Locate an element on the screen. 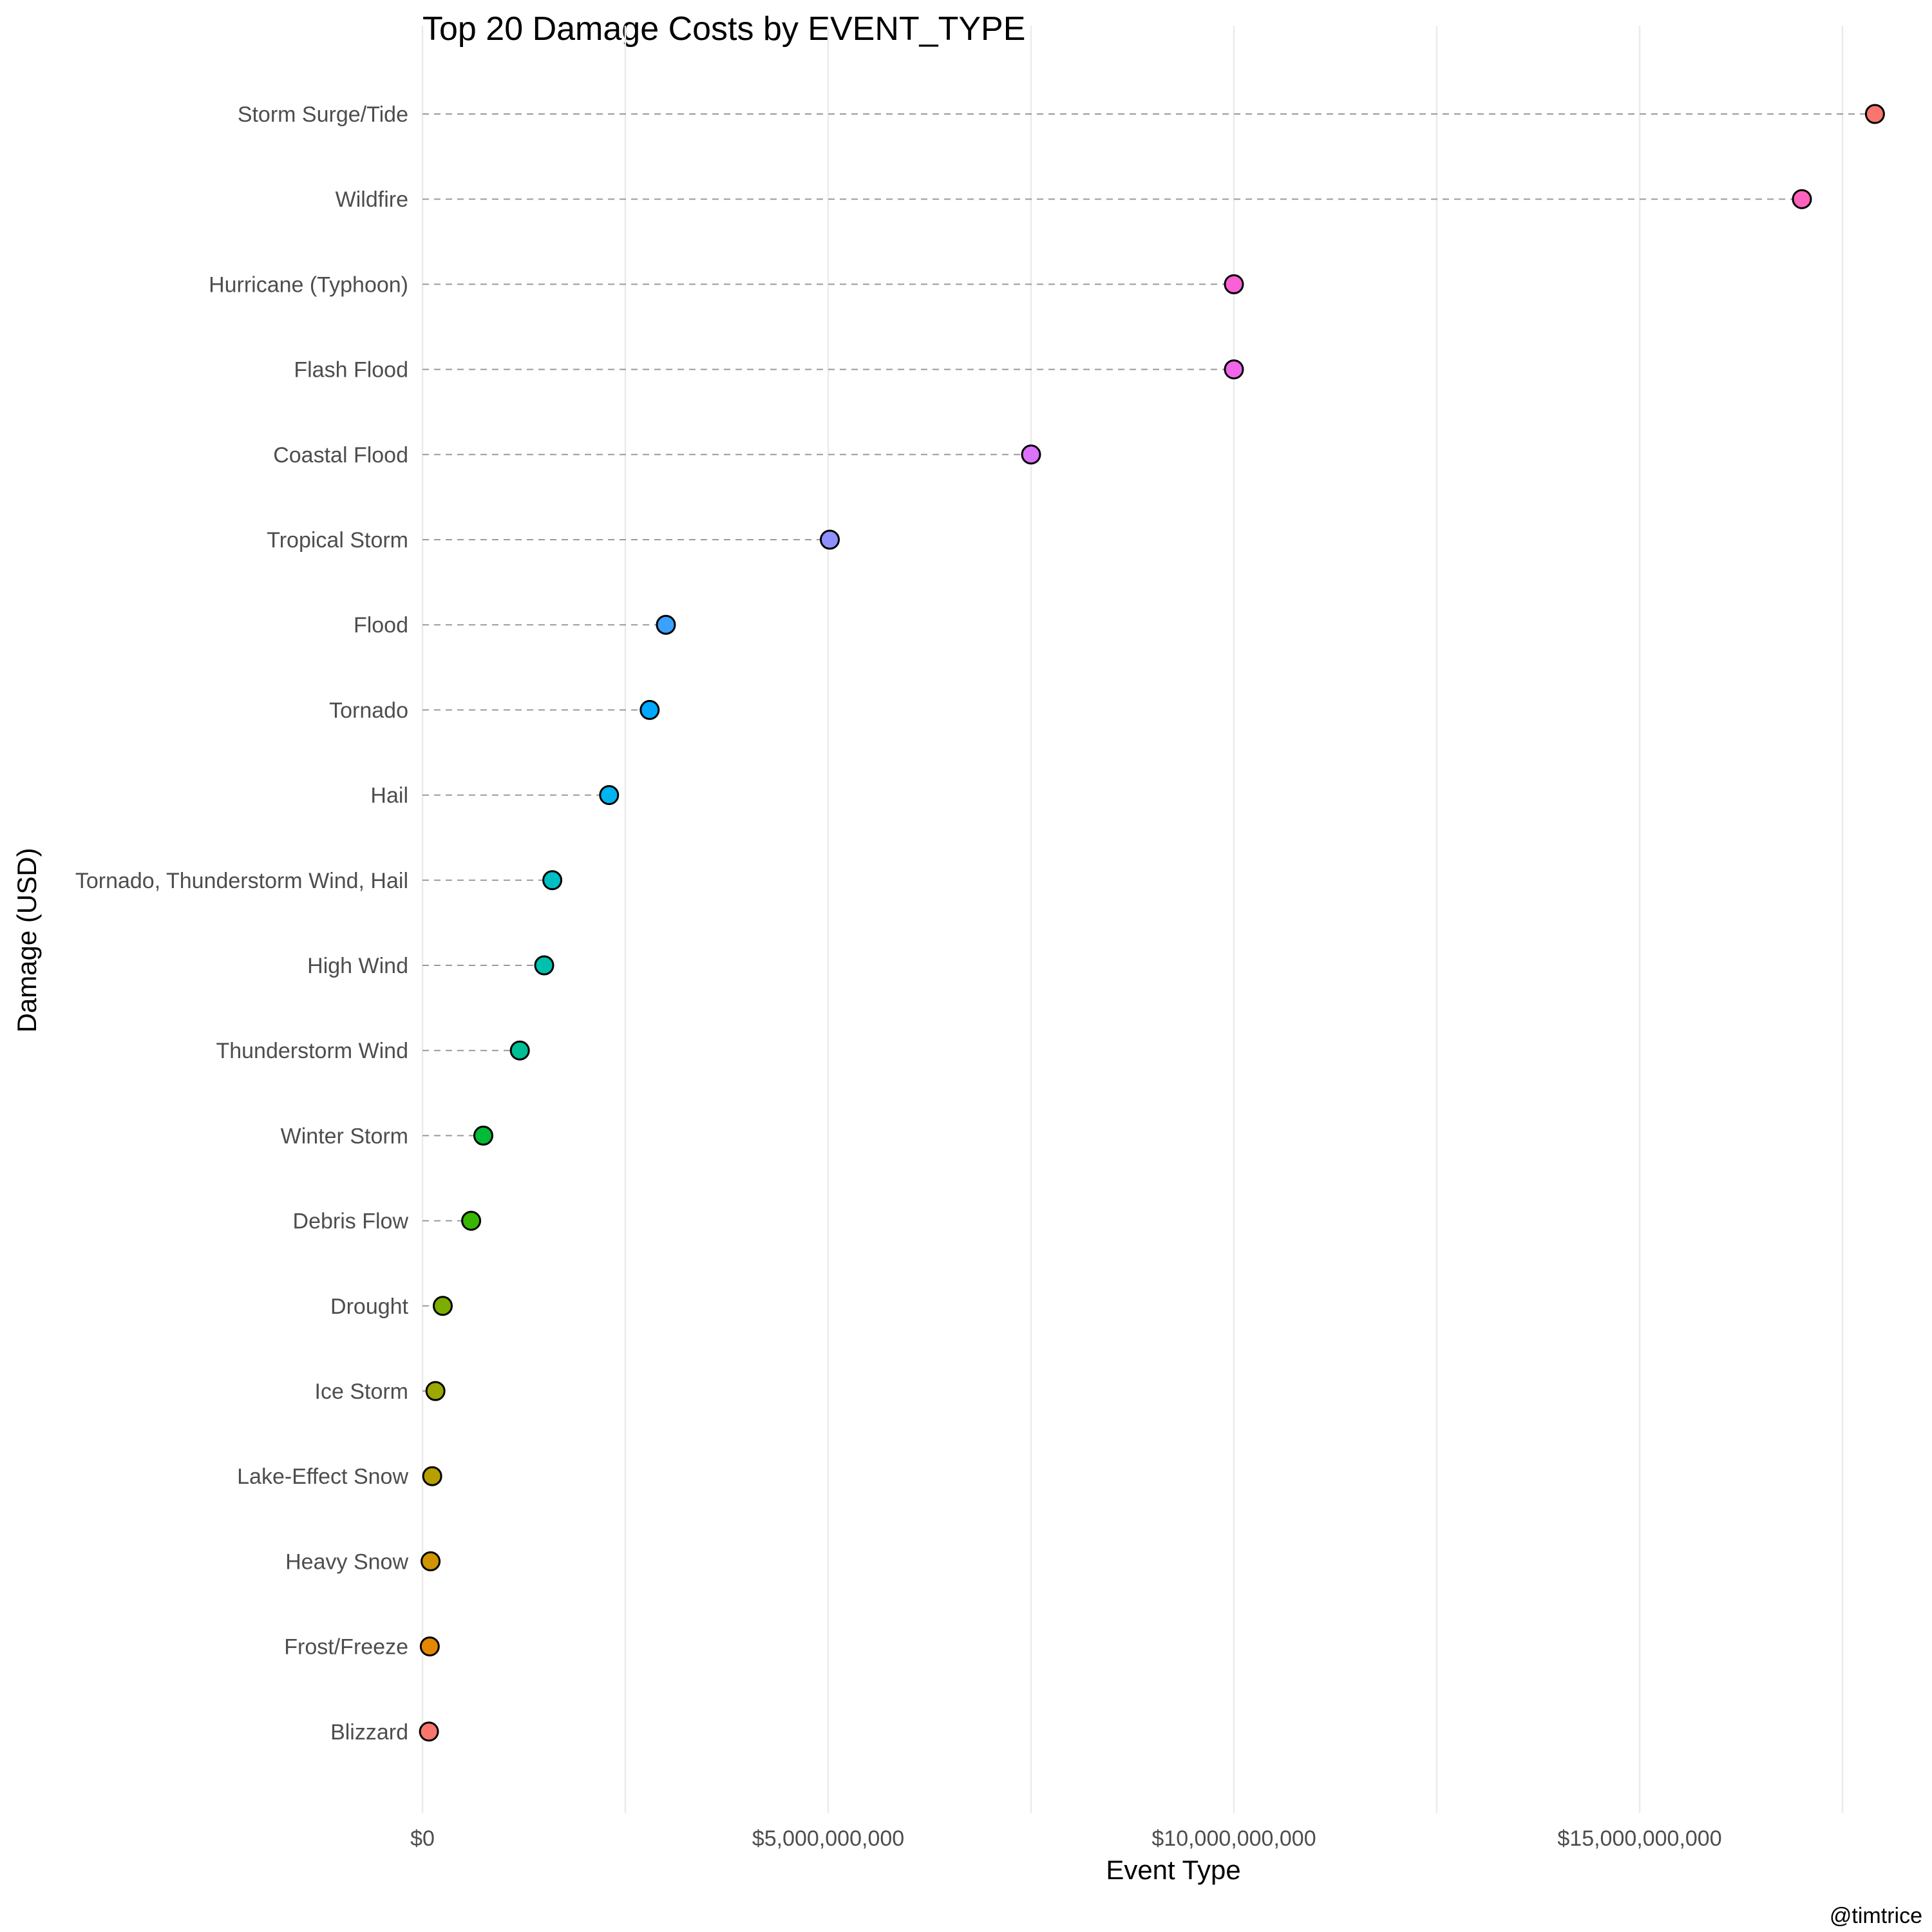 Image resolution: width=1932 pixels, height=1932 pixels. y-tick-label: Tornado, Thunderstorm Wind, Hail is located at coordinates (241, 881).